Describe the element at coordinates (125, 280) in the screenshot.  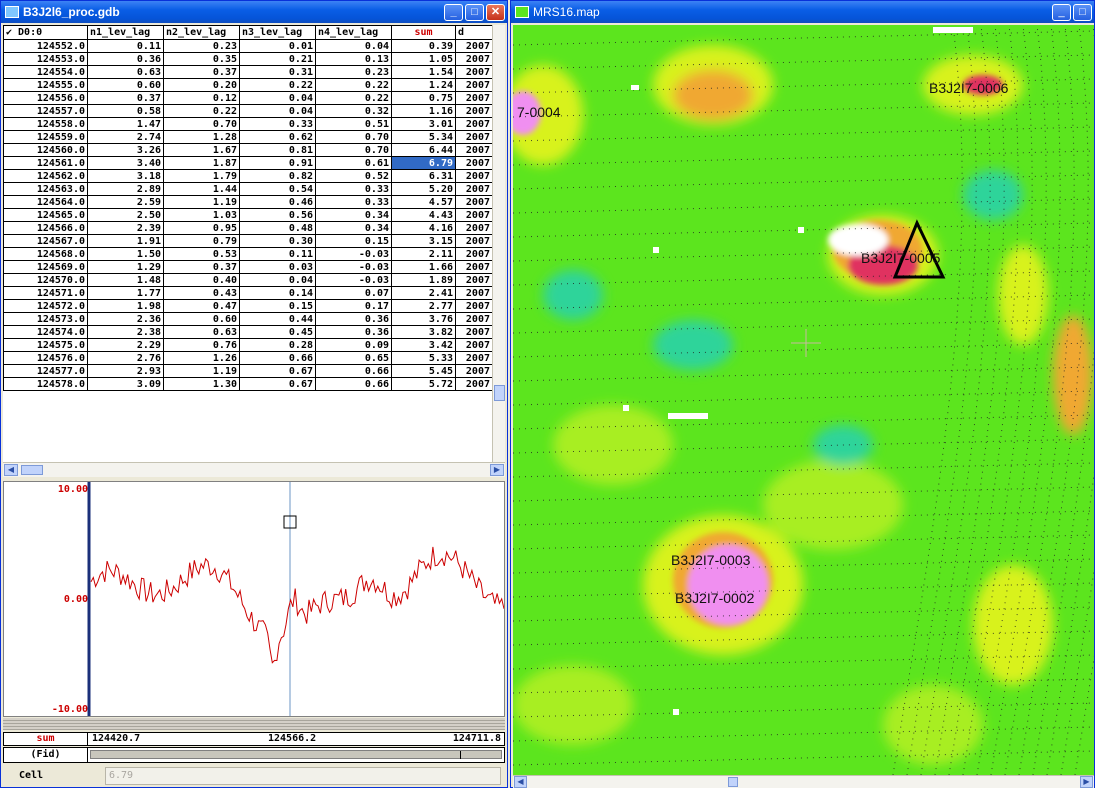
I see `table-cell: 1.48` at that location.